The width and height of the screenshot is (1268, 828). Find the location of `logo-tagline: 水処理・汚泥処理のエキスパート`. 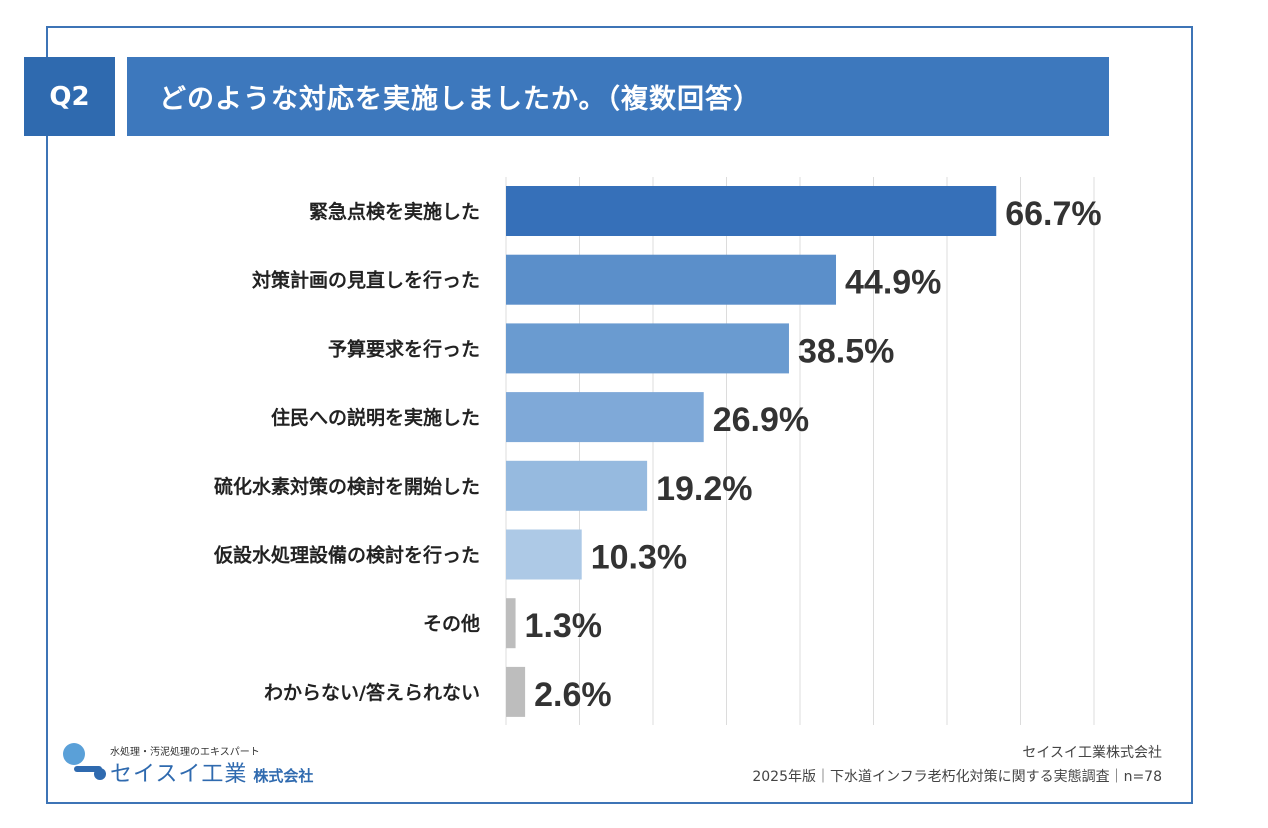

logo-tagline: 水処理・汚泥処理のエキスパート is located at coordinates (185, 752).